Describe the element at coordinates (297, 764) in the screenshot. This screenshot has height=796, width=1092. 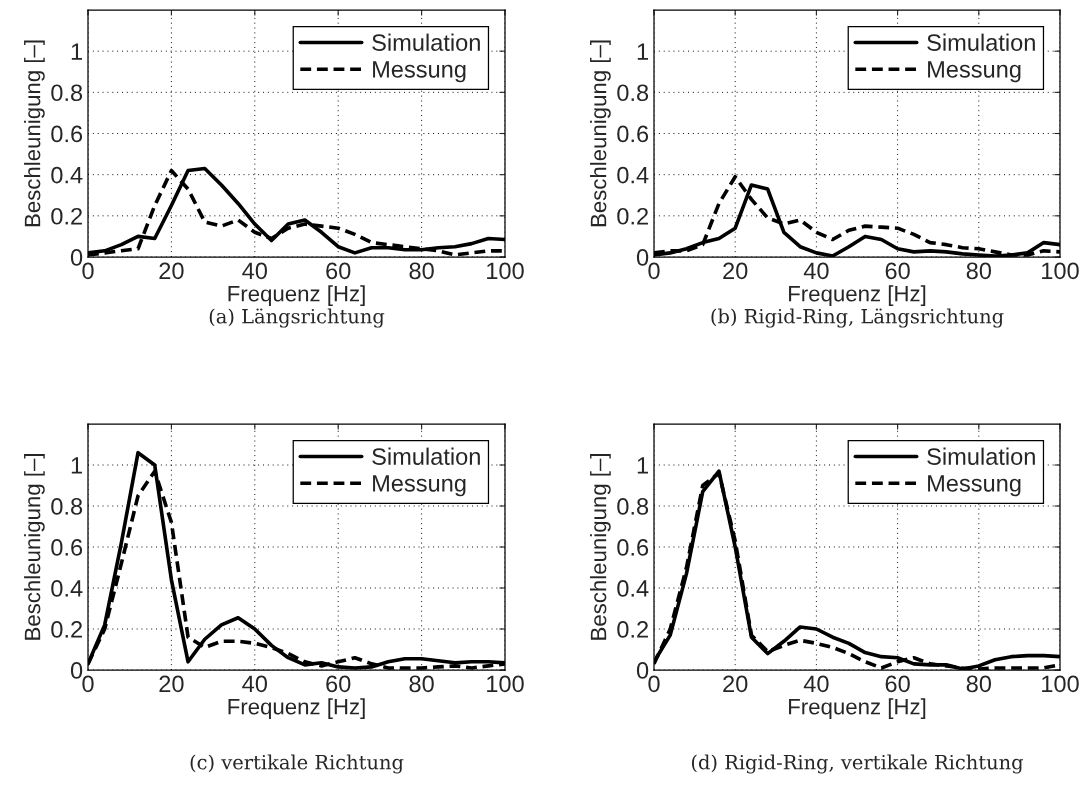
I see `text: (c) vertikale Richtung` at that location.